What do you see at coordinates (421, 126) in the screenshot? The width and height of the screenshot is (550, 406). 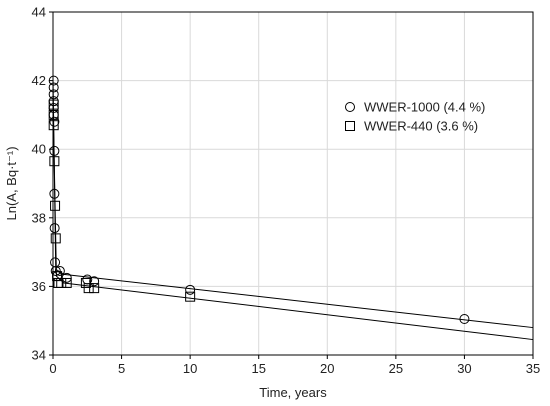 I see `legend-label-wwer-440: WWER-440 (3.6 %)` at bounding box center [421, 126].